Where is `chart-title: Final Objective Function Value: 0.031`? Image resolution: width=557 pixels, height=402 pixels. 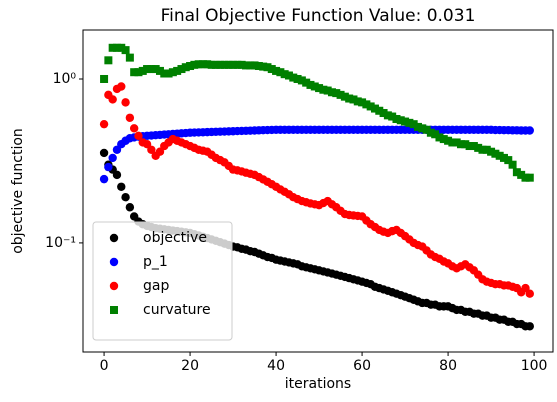 chart-title: Final Objective Function Value: 0.031 is located at coordinates (318, 16).